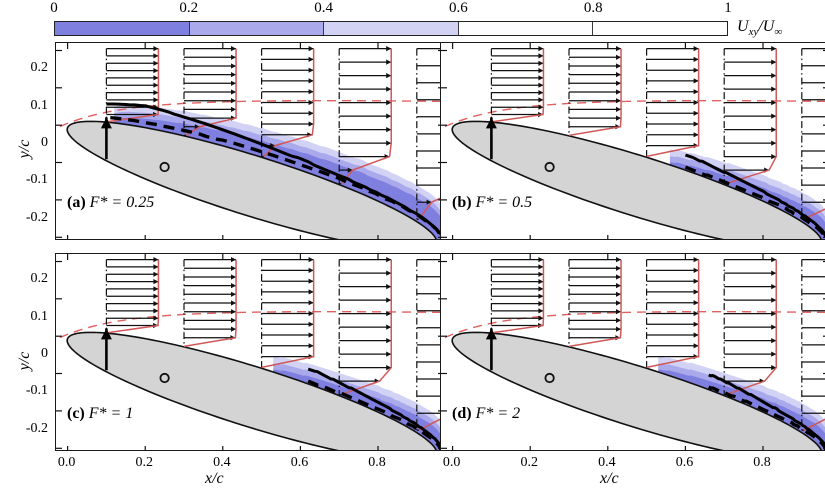  What do you see at coordinates (374, 414) in the screenshot?
I see `wake-centerline-dashed` at bounding box center [374, 414].